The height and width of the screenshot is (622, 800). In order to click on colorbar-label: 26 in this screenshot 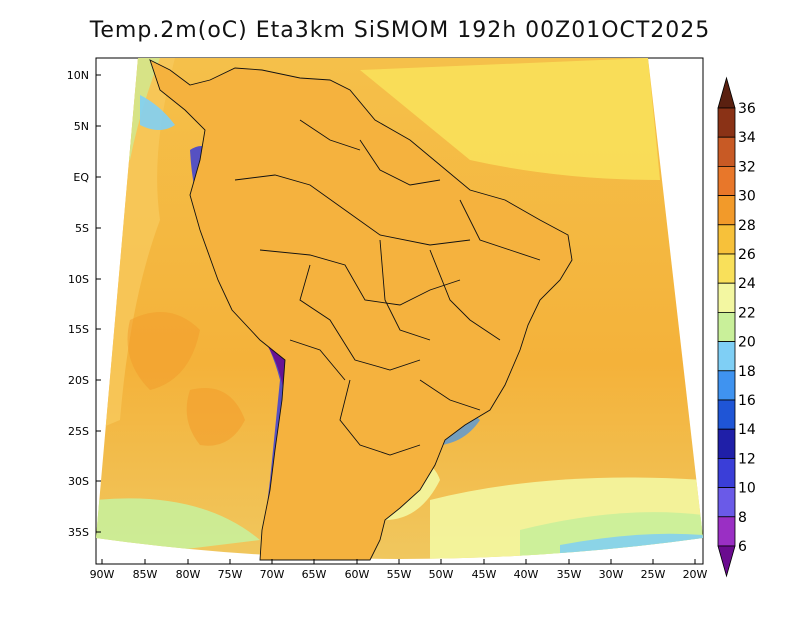, I will do `click(747, 255)`.